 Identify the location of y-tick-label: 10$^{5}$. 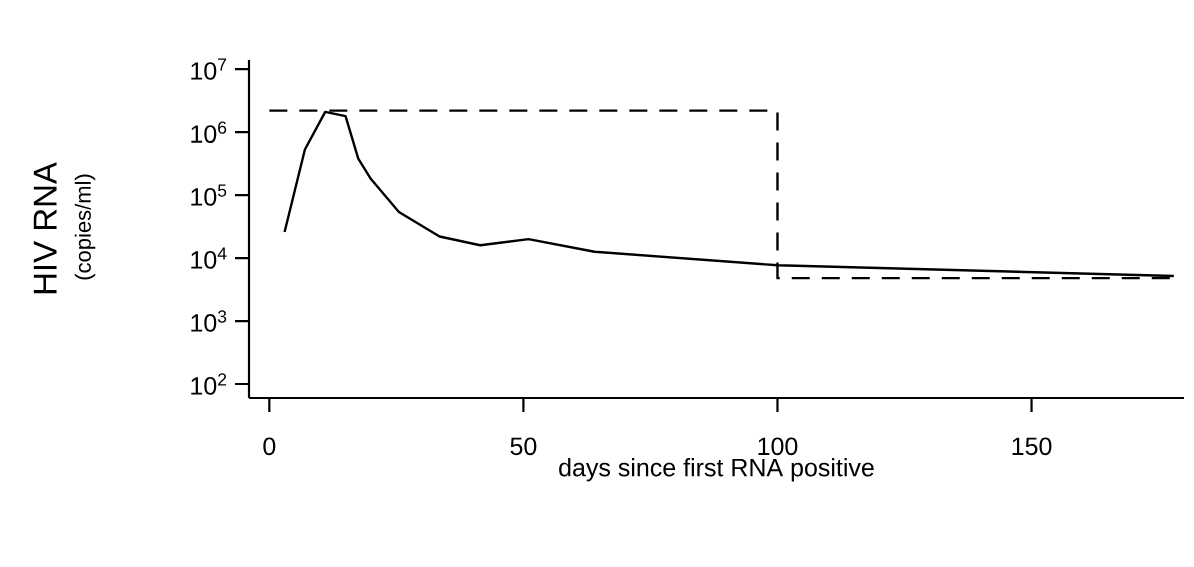
(209, 195).